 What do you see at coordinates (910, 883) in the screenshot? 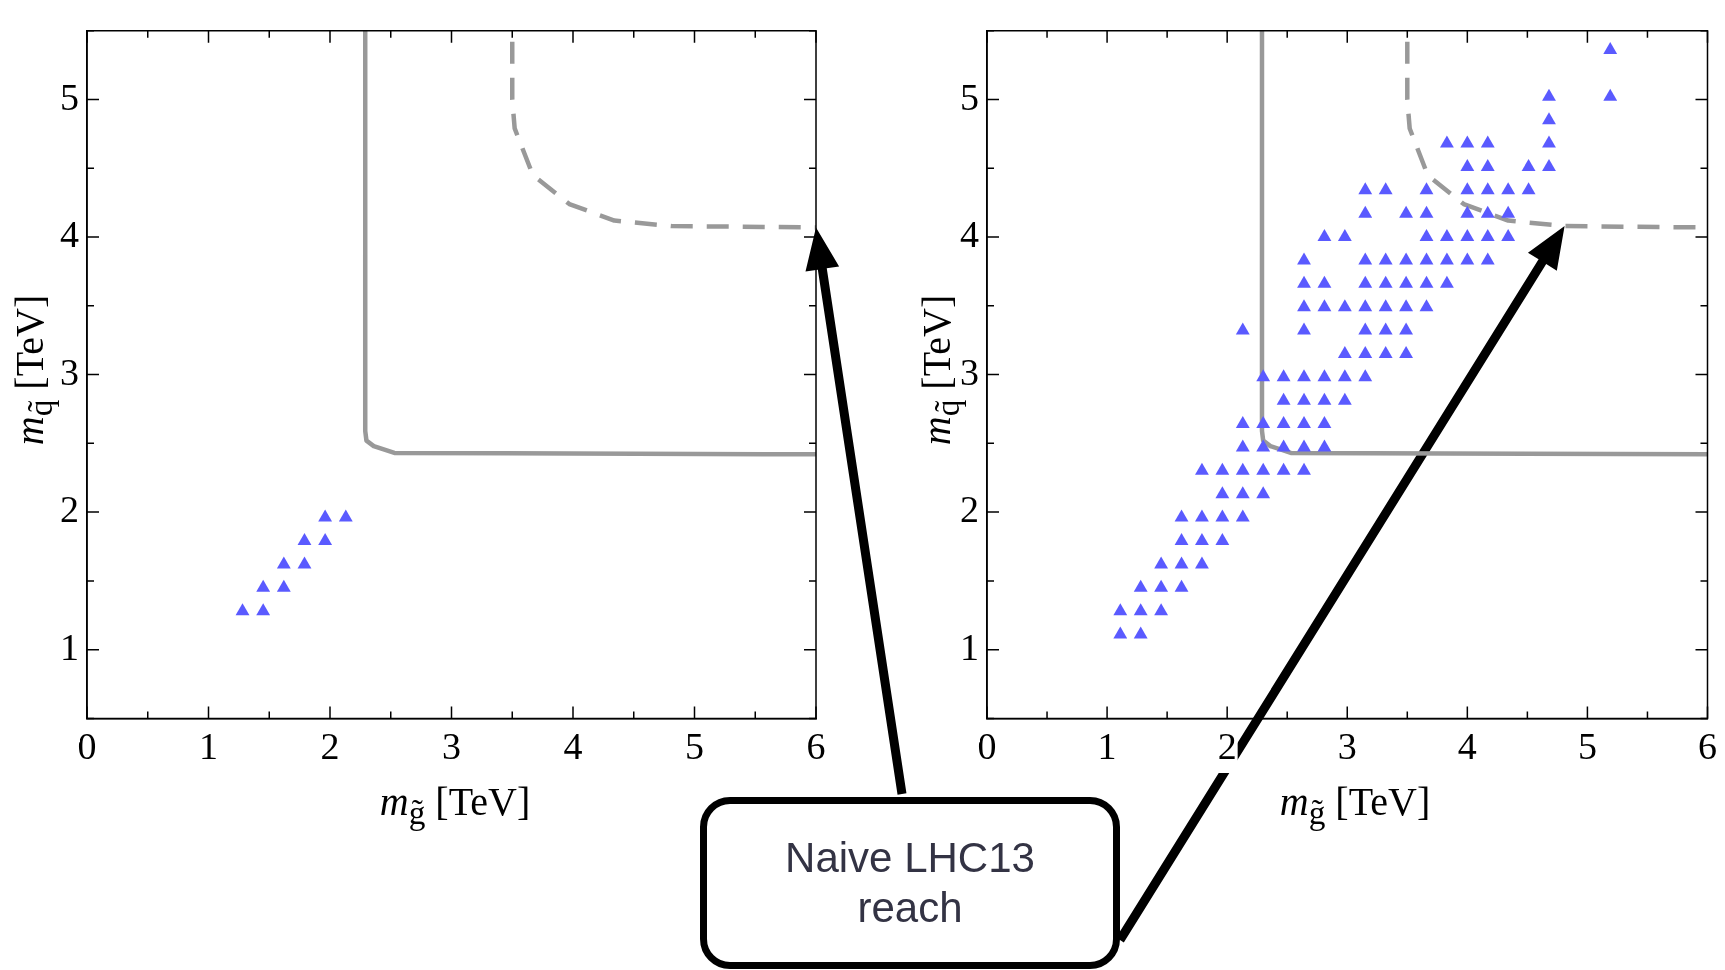
I see `callout-box: Naive LHC13 reach` at bounding box center [910, 883].